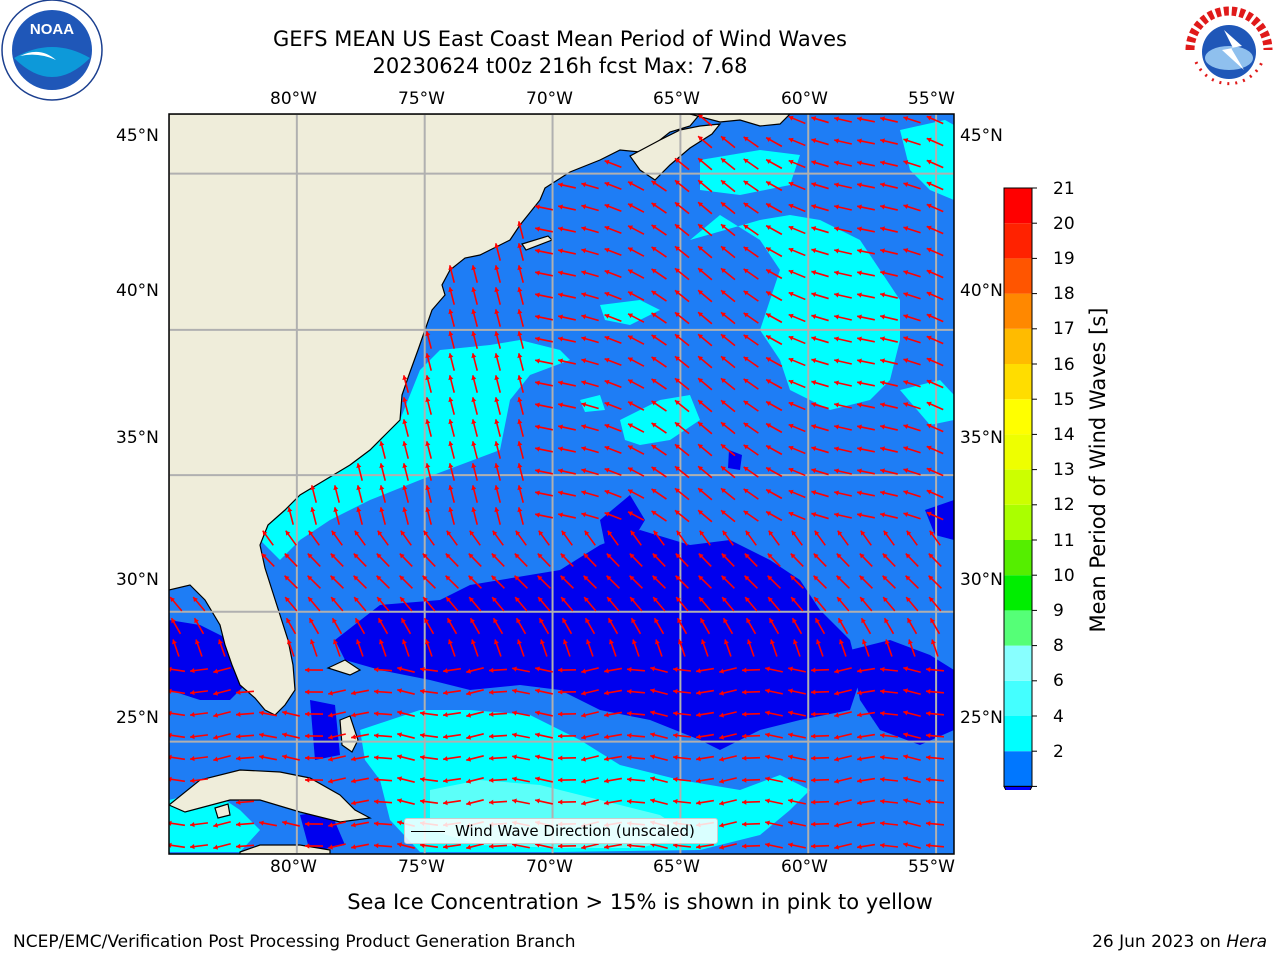 This screenshot has height=960, width=1280. I want to click on colorbar-tick-label: 14, so click(1064, 435).